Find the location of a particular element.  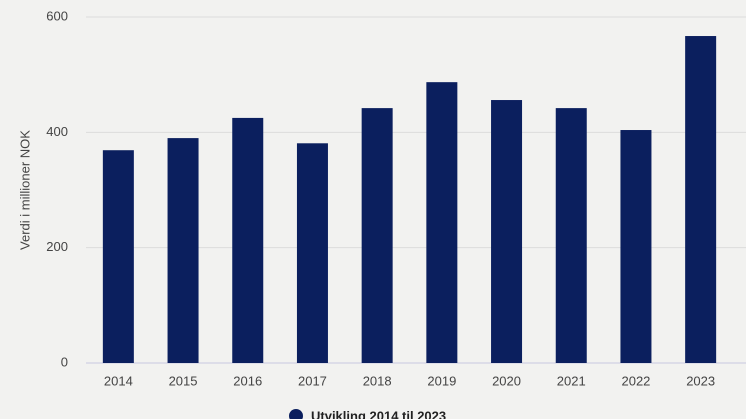

x-tick-label: 2017 is located at coordinates (312, 380).